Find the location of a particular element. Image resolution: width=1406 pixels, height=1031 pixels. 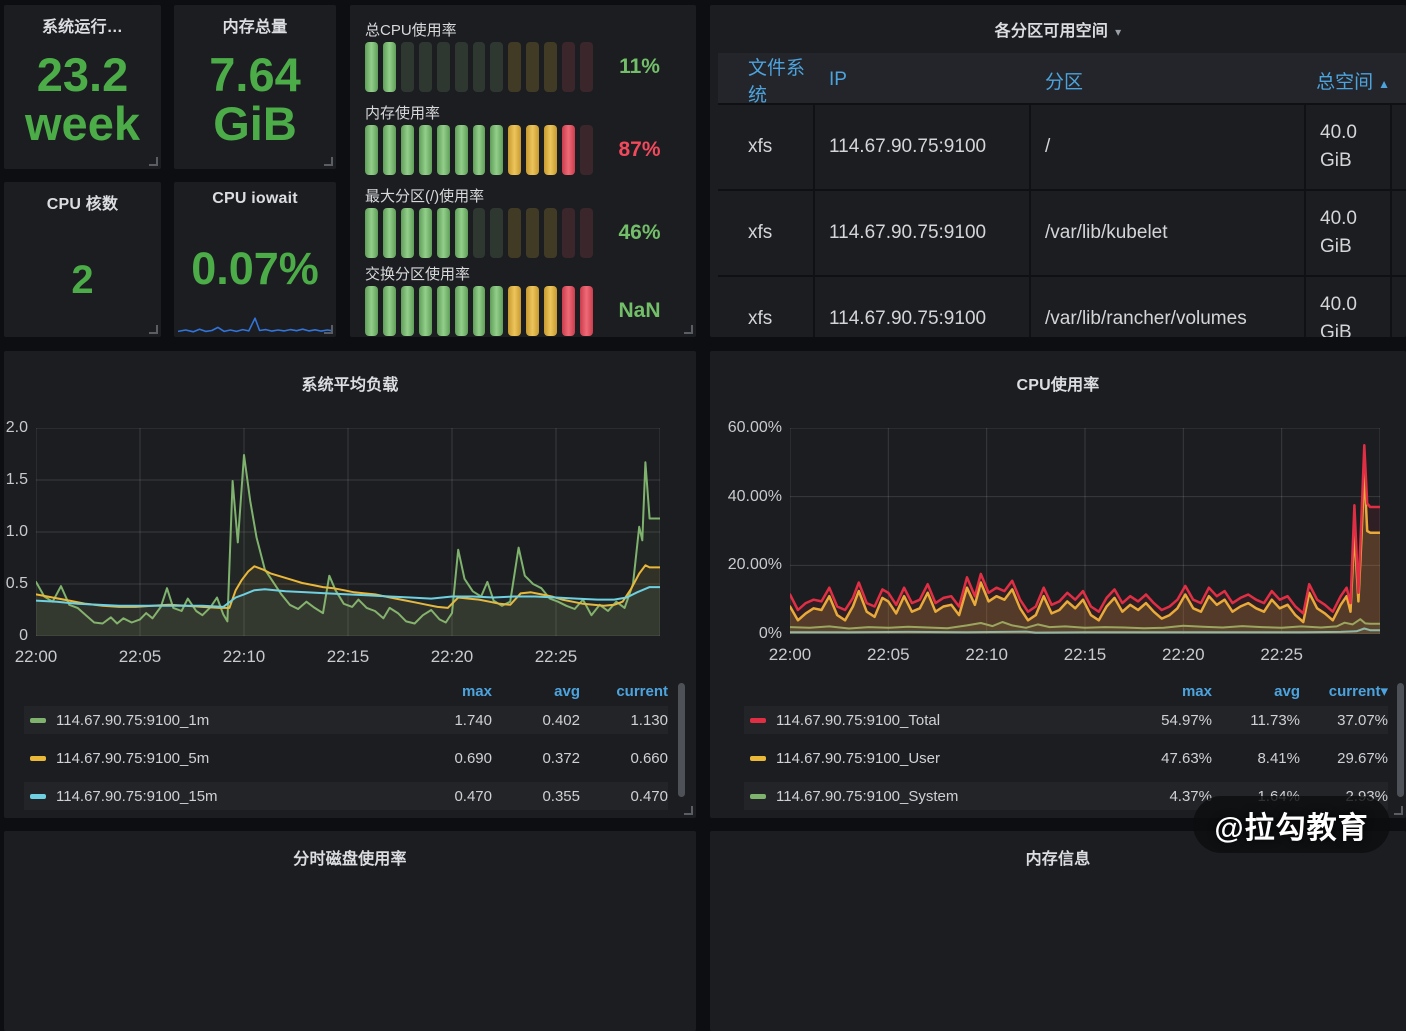

x-tick-label: 22:05 is located at coordinates (140, 656).